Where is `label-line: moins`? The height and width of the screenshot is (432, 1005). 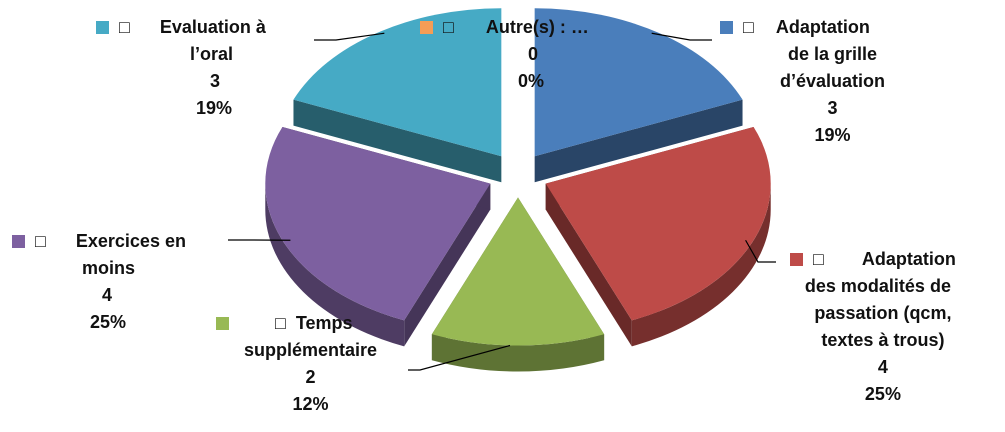
label-line: moins is located at coordinates (109, 268).